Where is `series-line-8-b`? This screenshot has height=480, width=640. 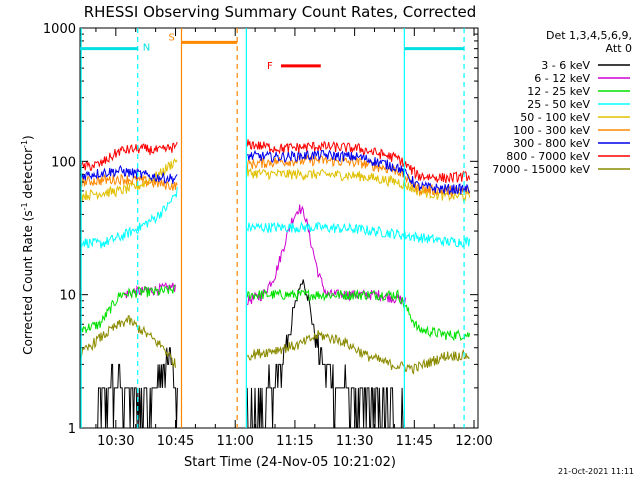 series-line-8-b is located at coordinates (358, 352).